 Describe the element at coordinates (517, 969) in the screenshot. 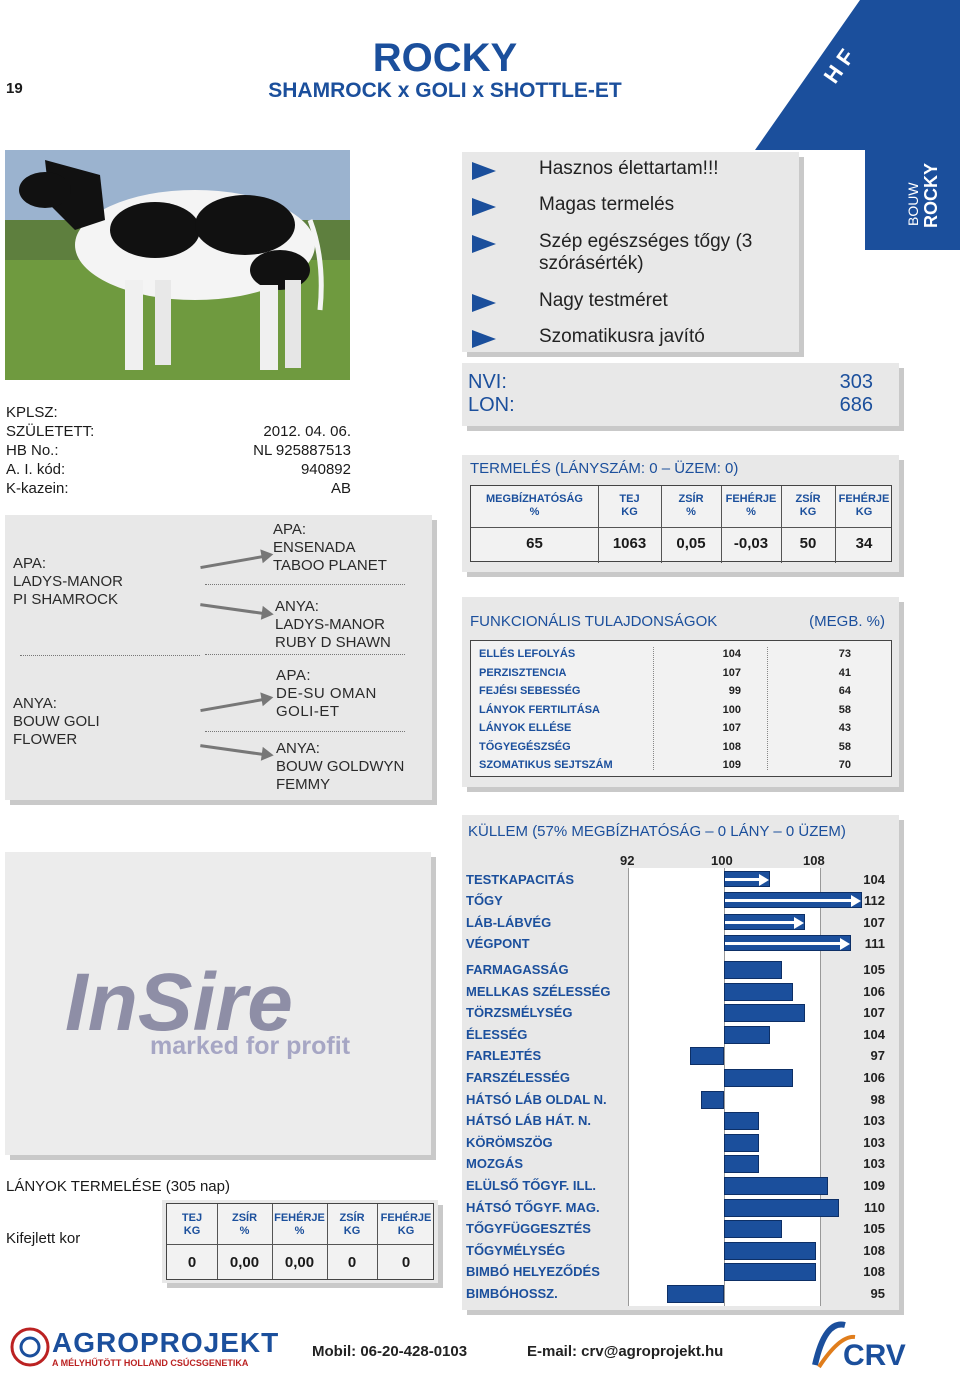

I see `conformation-trait-name: FARMAGASSÁG` at that location.